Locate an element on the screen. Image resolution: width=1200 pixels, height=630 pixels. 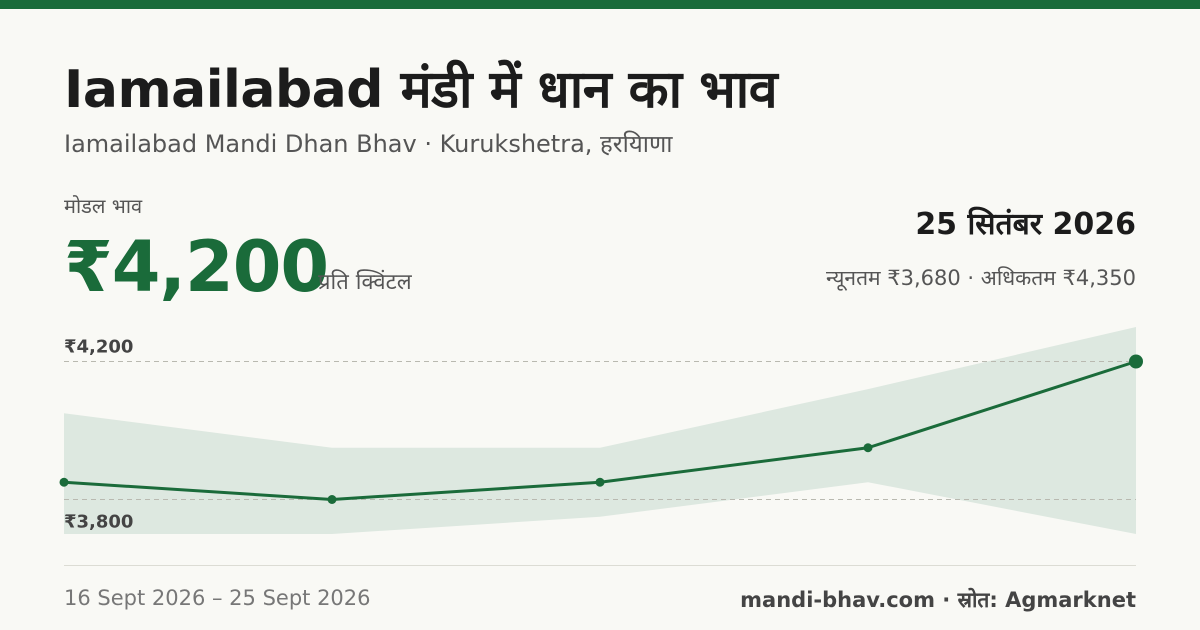
top-accent-bar is located at coordinates (600, 4).